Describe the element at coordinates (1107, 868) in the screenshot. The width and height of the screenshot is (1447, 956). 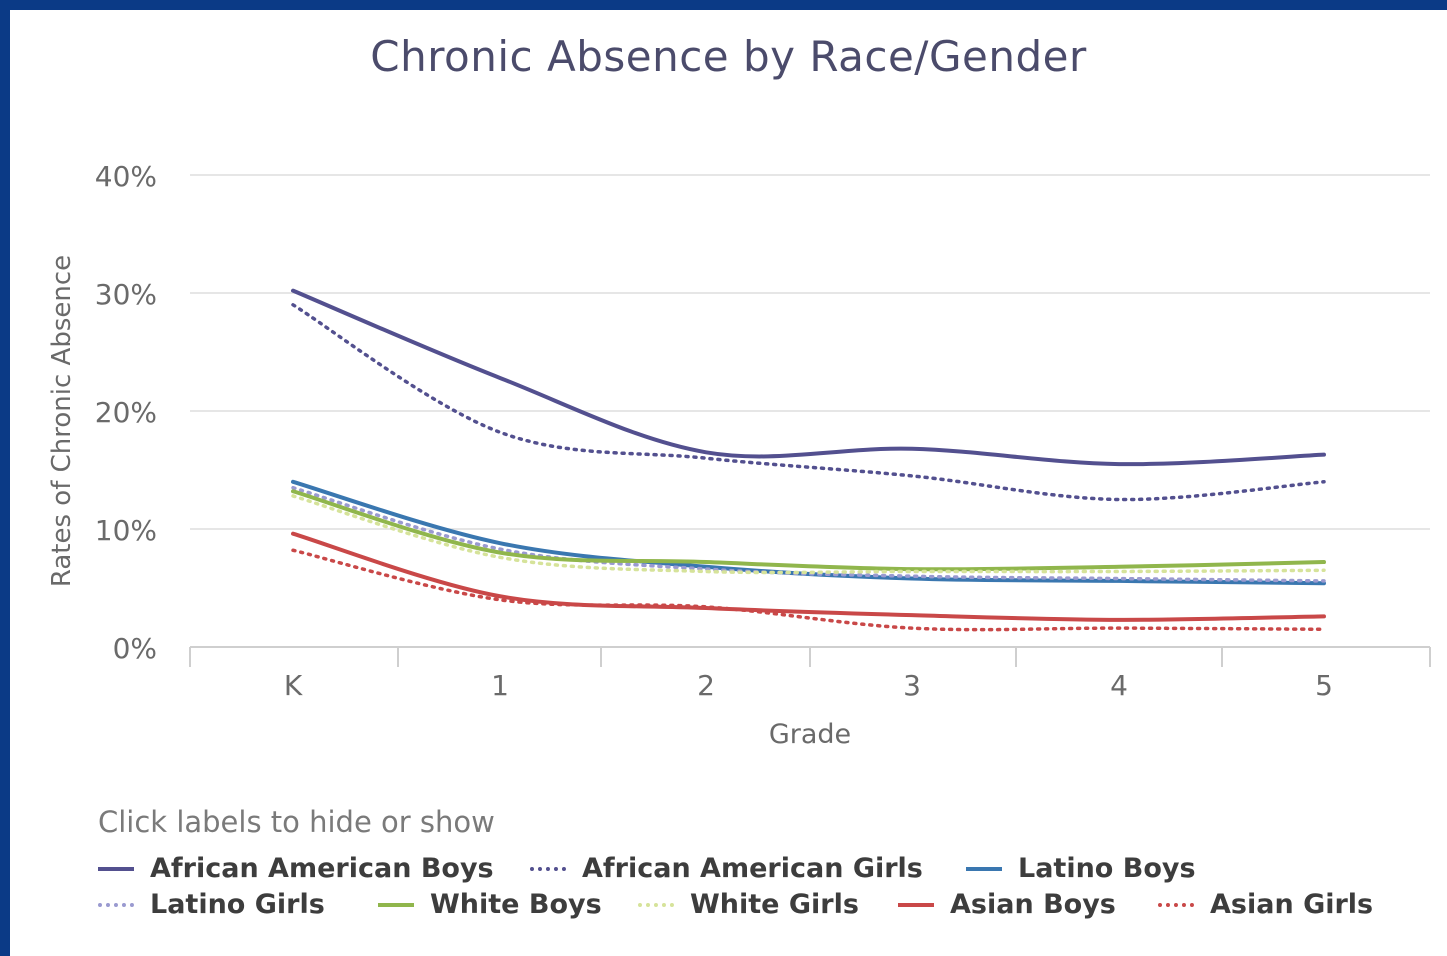
I see `legend-label: Latino Boys` at that location.